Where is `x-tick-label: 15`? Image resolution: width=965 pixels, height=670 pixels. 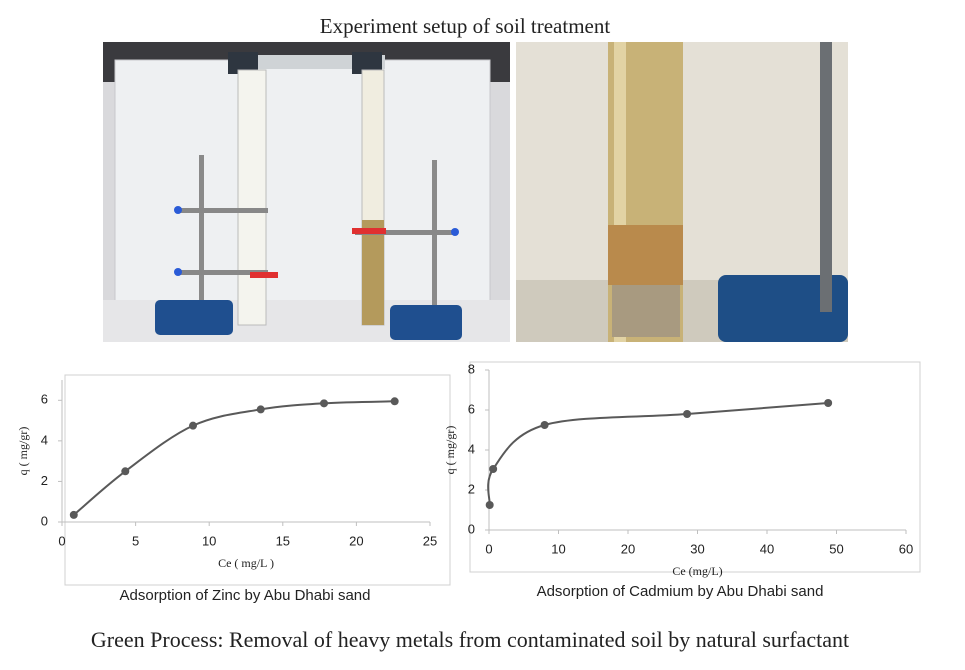
x-tick-label: 15 is located at coordinates (283, 540).